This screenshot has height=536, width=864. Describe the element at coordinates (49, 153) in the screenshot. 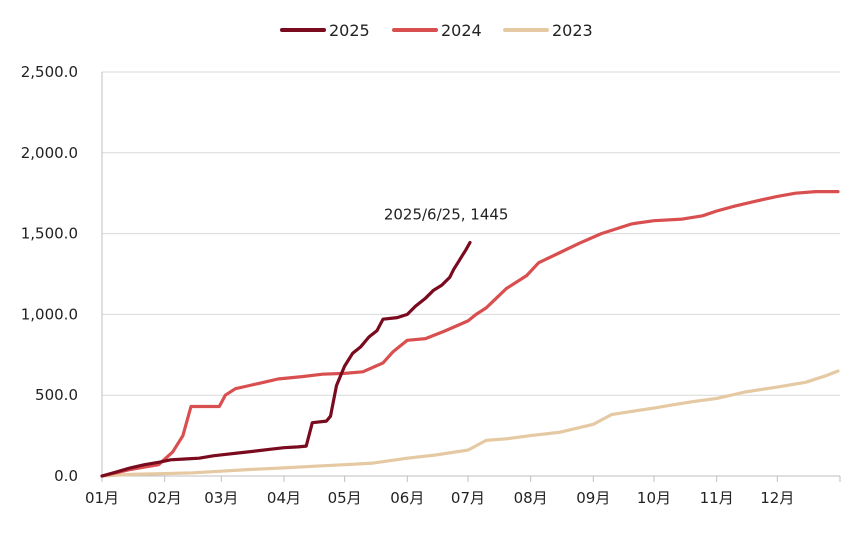

I see `y-tick-label: 2,000.0` at that location.